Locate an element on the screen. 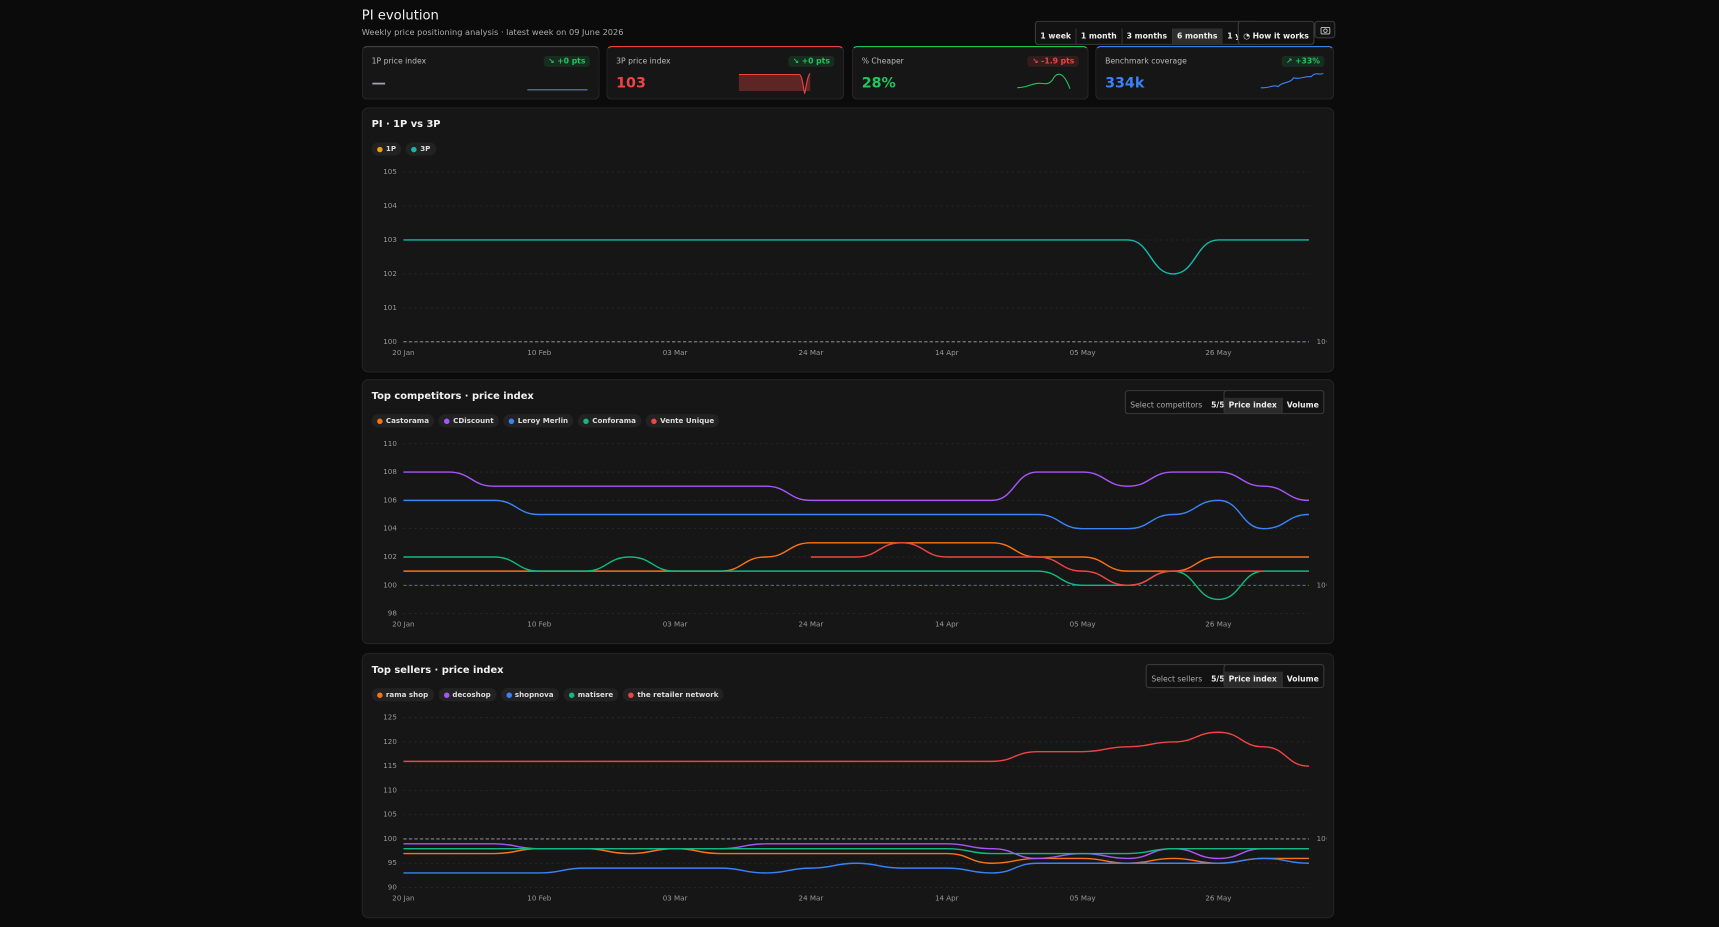 The image size is (1719, 927). legend-label: decoshop is located at coordinates (471, 695).